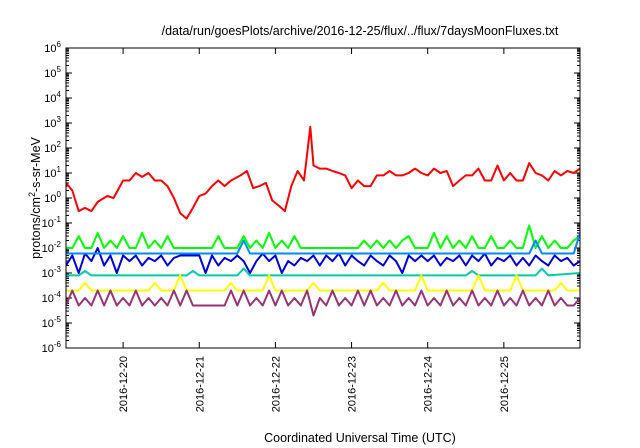  What do you see at coordinates (32, 194) in the screenshot?
I see `y-axis-label-superscript: 2` at bounding box center [32, 194].